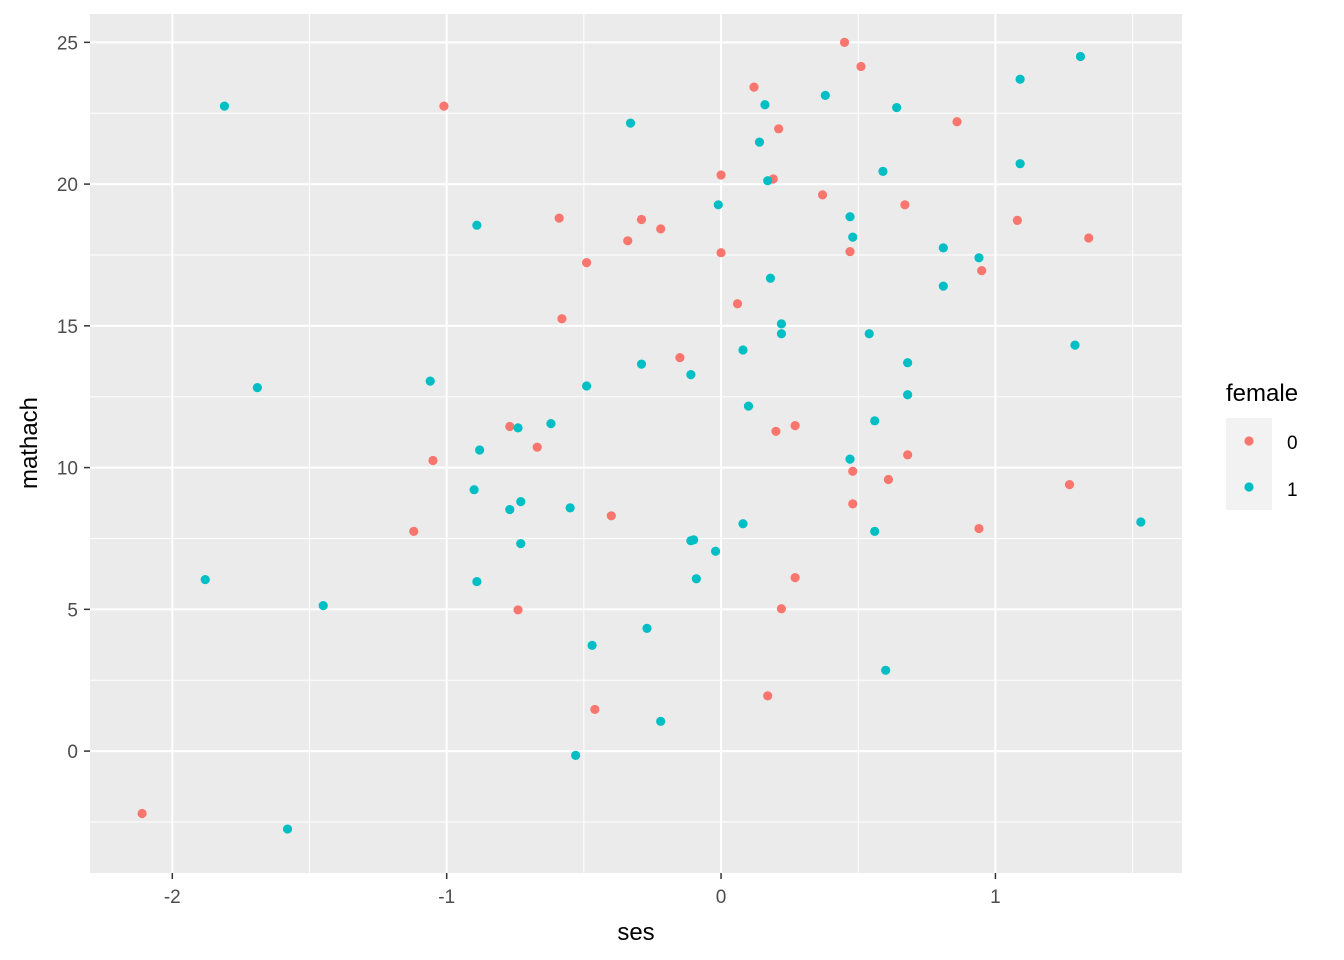  Describe the element at coordinates (446, 897) in the screenshot. I see `x-tick-label: -1` at that location.